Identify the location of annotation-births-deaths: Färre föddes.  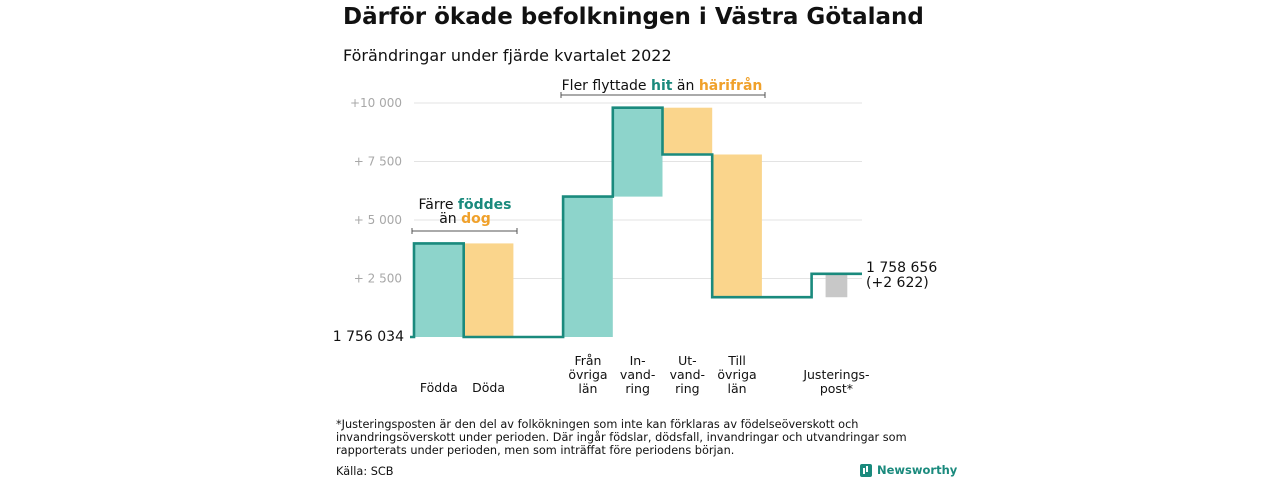
(465, 205).